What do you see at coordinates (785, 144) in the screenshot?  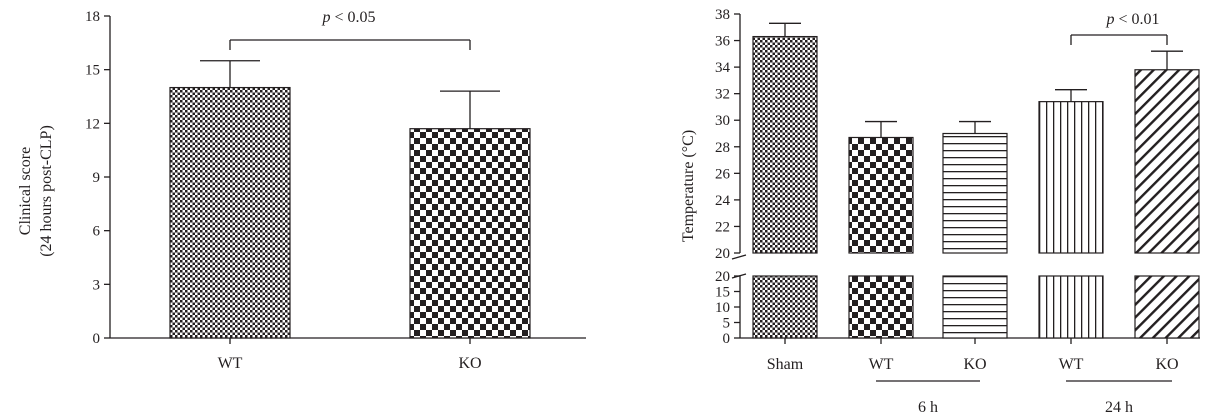 I see `right-bar-sham-upper` at bounding box center [785, 144].